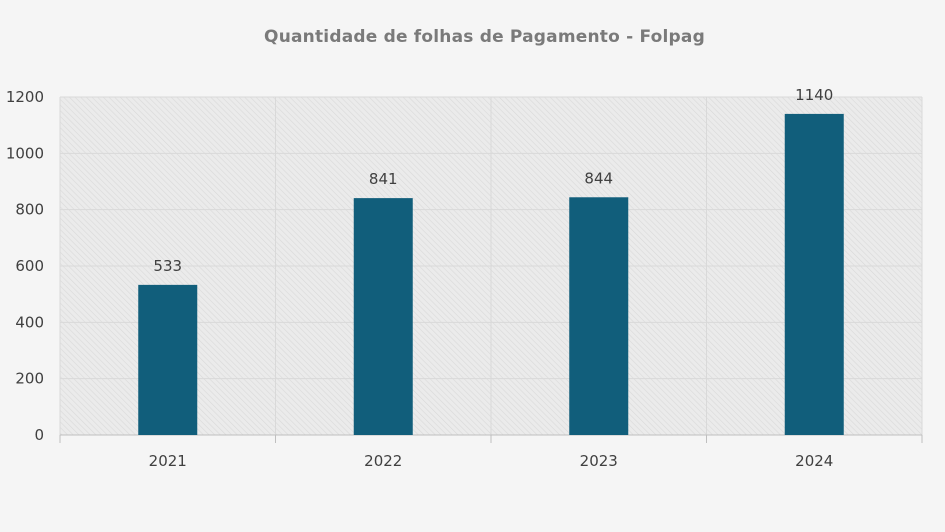  Describe the element at coordinates (29, 210) in the screenshot. I see `y-tick-label: 800` at that location.